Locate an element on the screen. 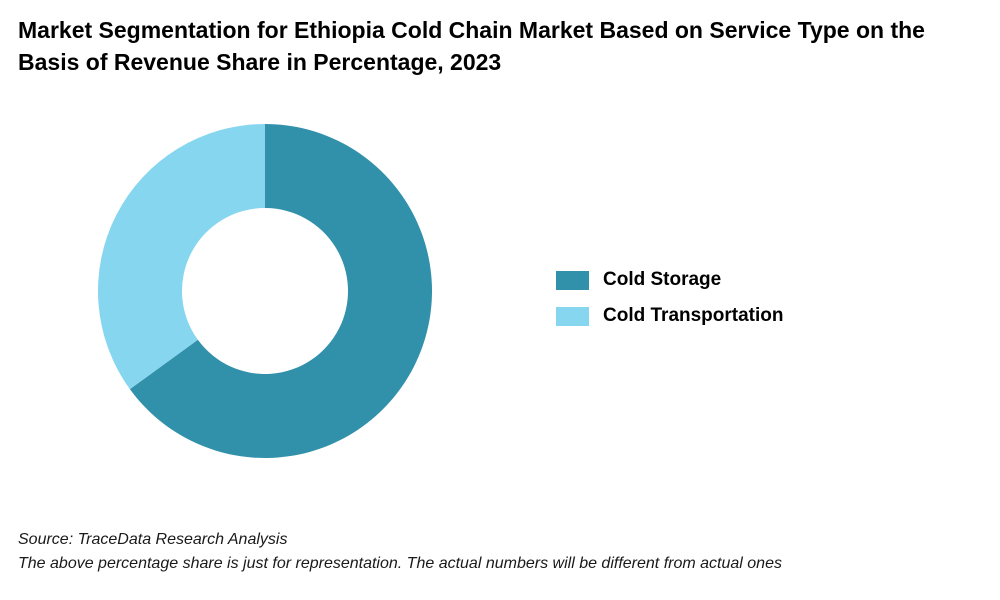 The image size is (1000, 600). legend: Cold Storage Cold Transportation is located at coordinates (670, 298).